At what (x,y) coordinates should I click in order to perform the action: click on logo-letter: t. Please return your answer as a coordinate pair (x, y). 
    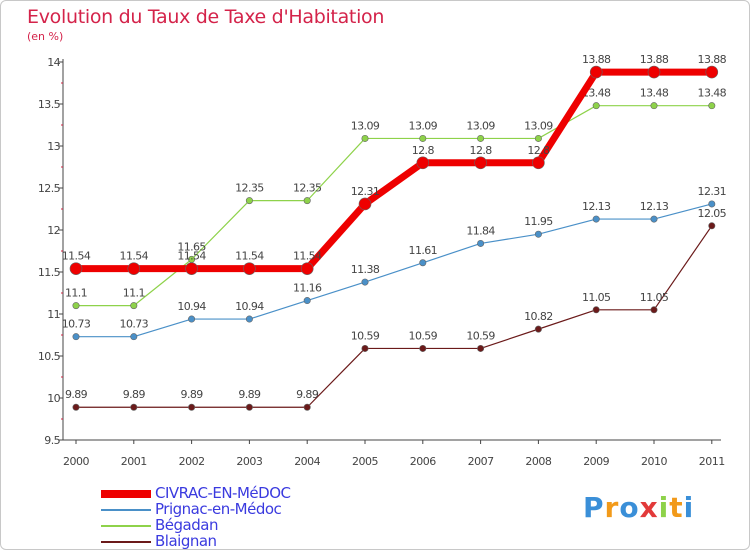
    Looking at the image, I should click on (676, 507).